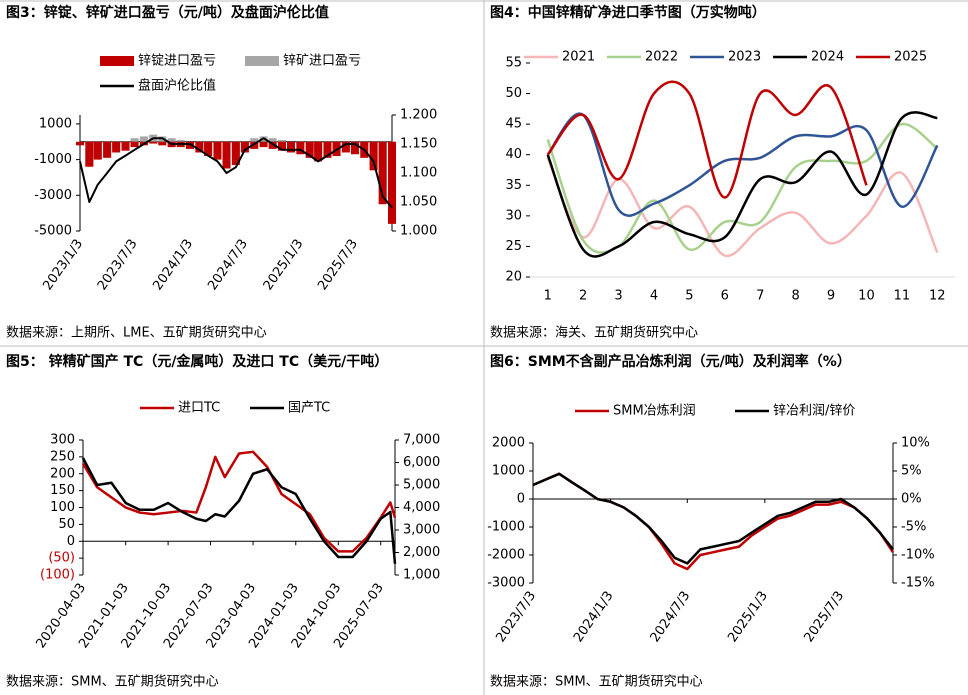 Image resolution: width=968 pixels, height=695 pixels. What do you see at coordinates (902, 296) in the screenshot?
I see `x-tick-label: 11` at bounding box center [902, 296].